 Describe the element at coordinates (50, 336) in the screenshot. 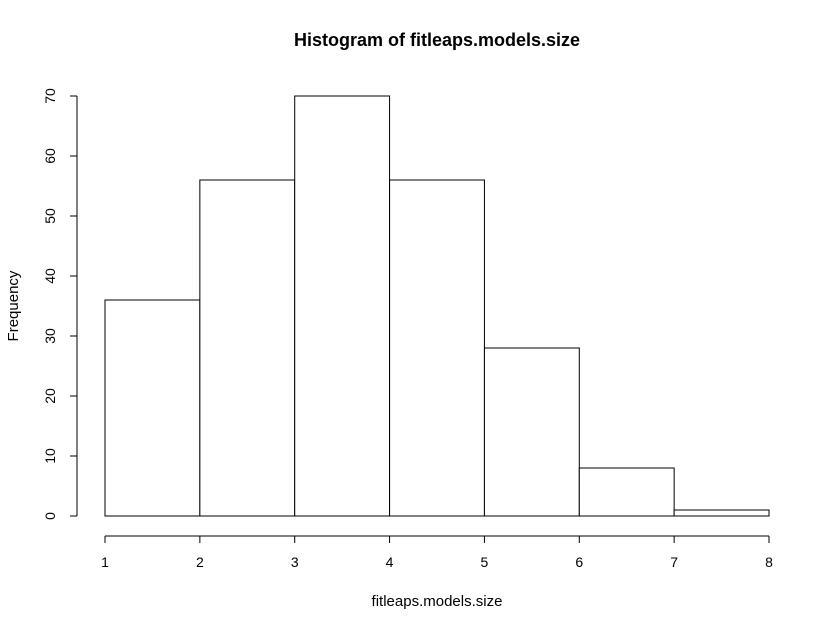

I see `y-tick-label: 30` at that location.